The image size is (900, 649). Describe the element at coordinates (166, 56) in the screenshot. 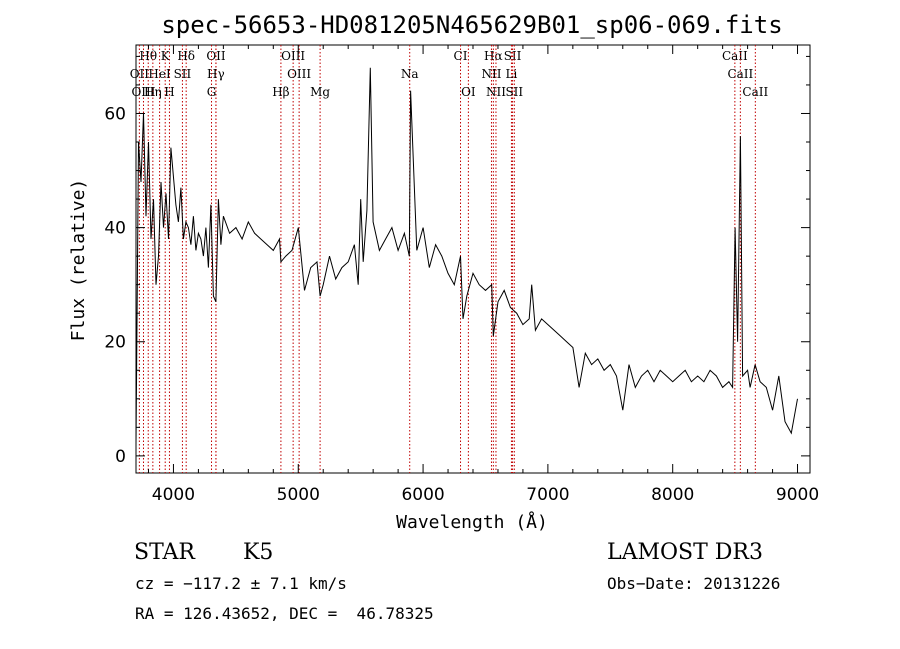

I see `spectral-line-label: K` at that location.